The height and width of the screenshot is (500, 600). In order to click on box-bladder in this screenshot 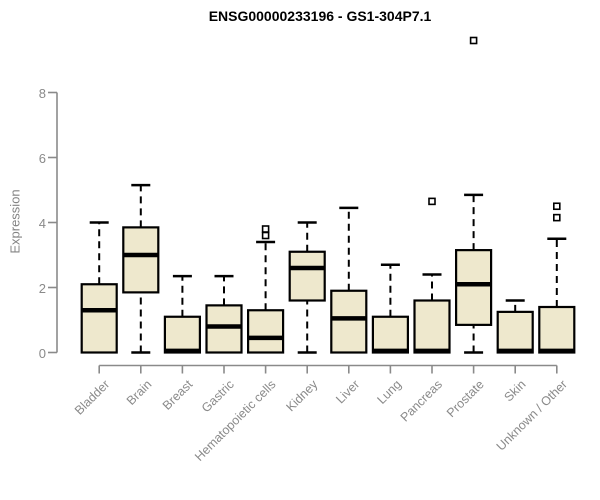, I will do `click(99, 318)`.